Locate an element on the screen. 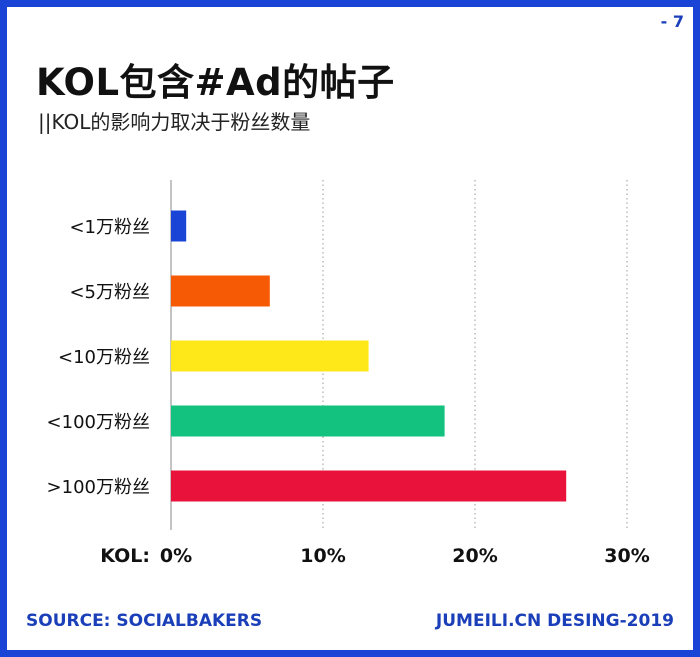 The image size is (700, 657). chart-subtitle: ||KOL的影响力取决于粉丝数量 is located at coordinates (174, 122).